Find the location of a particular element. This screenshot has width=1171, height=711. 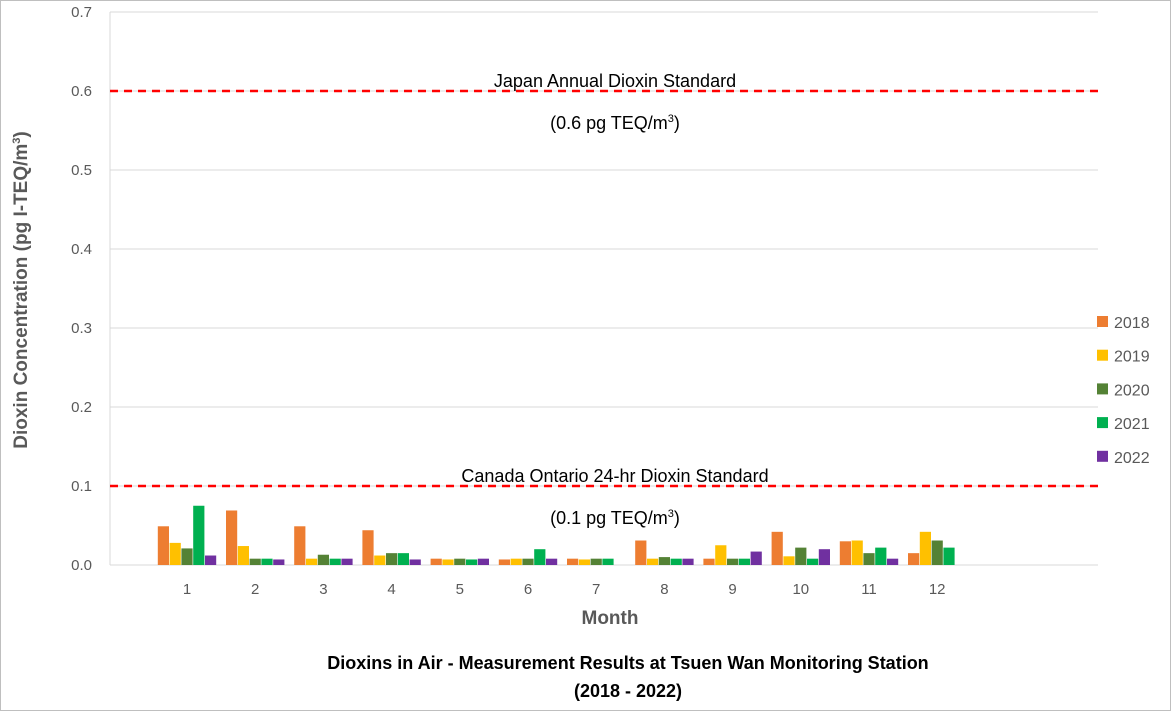

x-tick-label: 1 is located at coordinates (187, 589).